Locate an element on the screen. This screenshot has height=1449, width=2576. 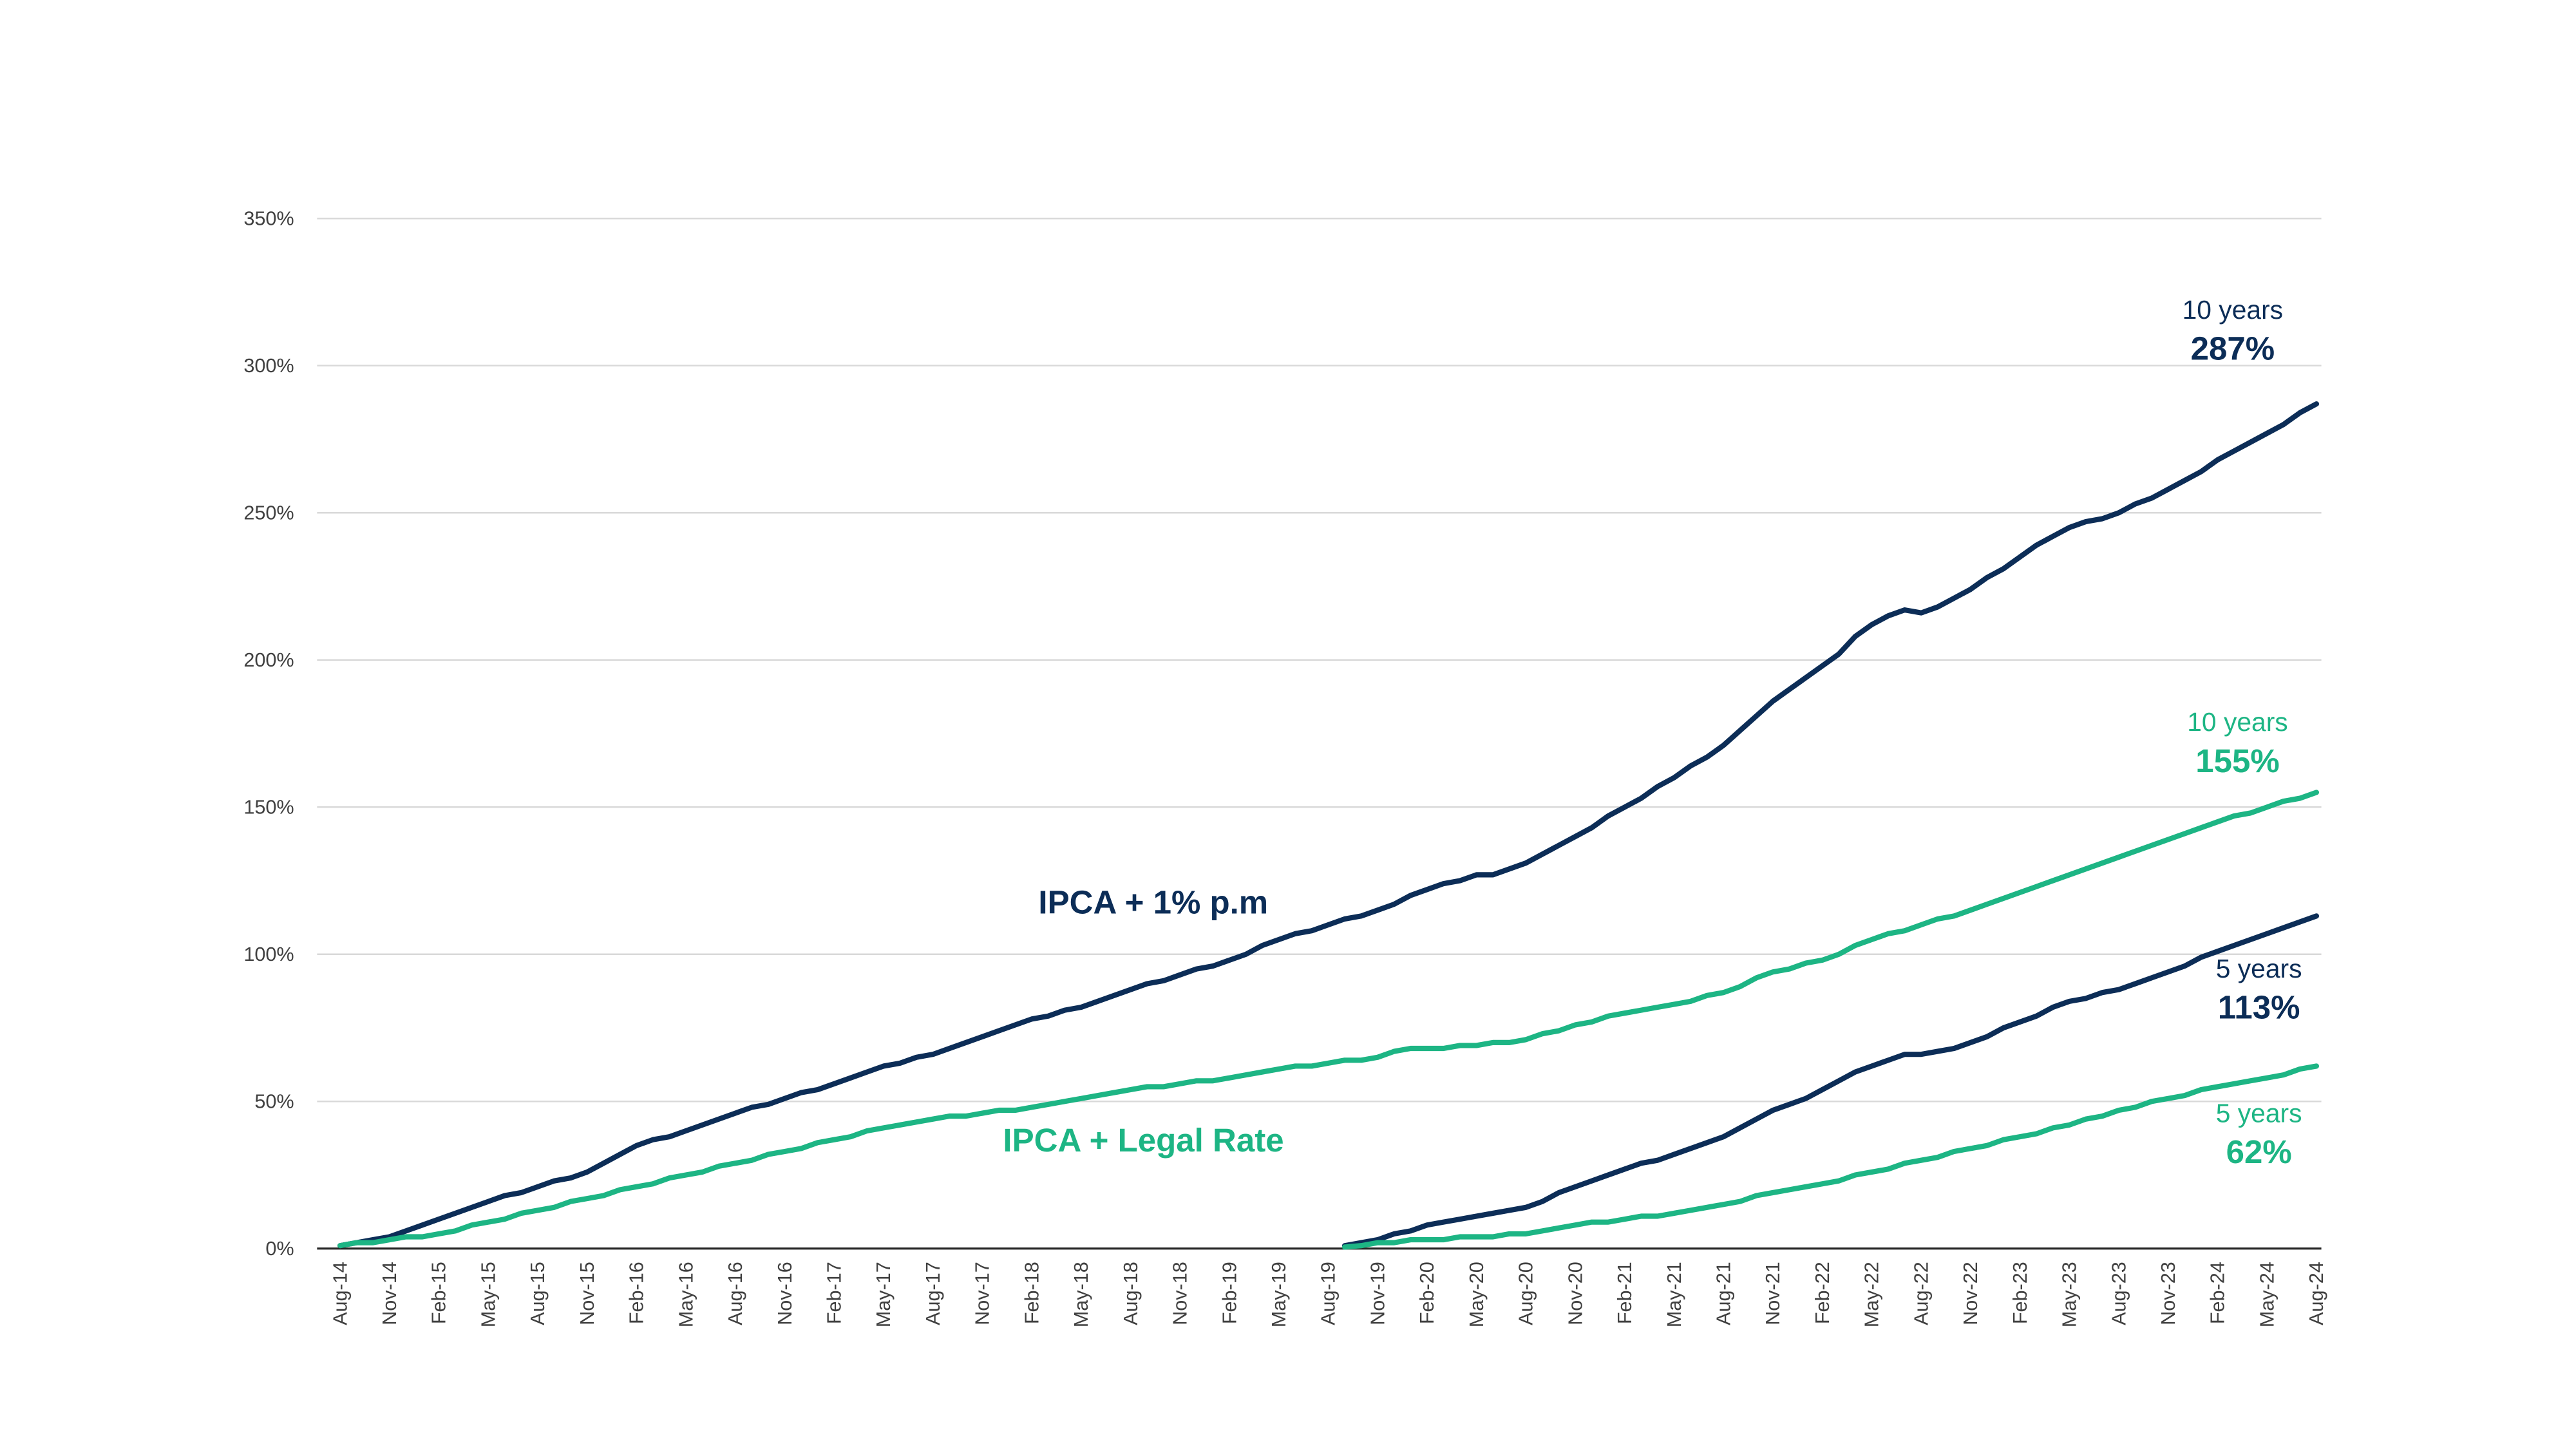
x-tick-label: Aug-14 is located at coordinates (340, 1293).